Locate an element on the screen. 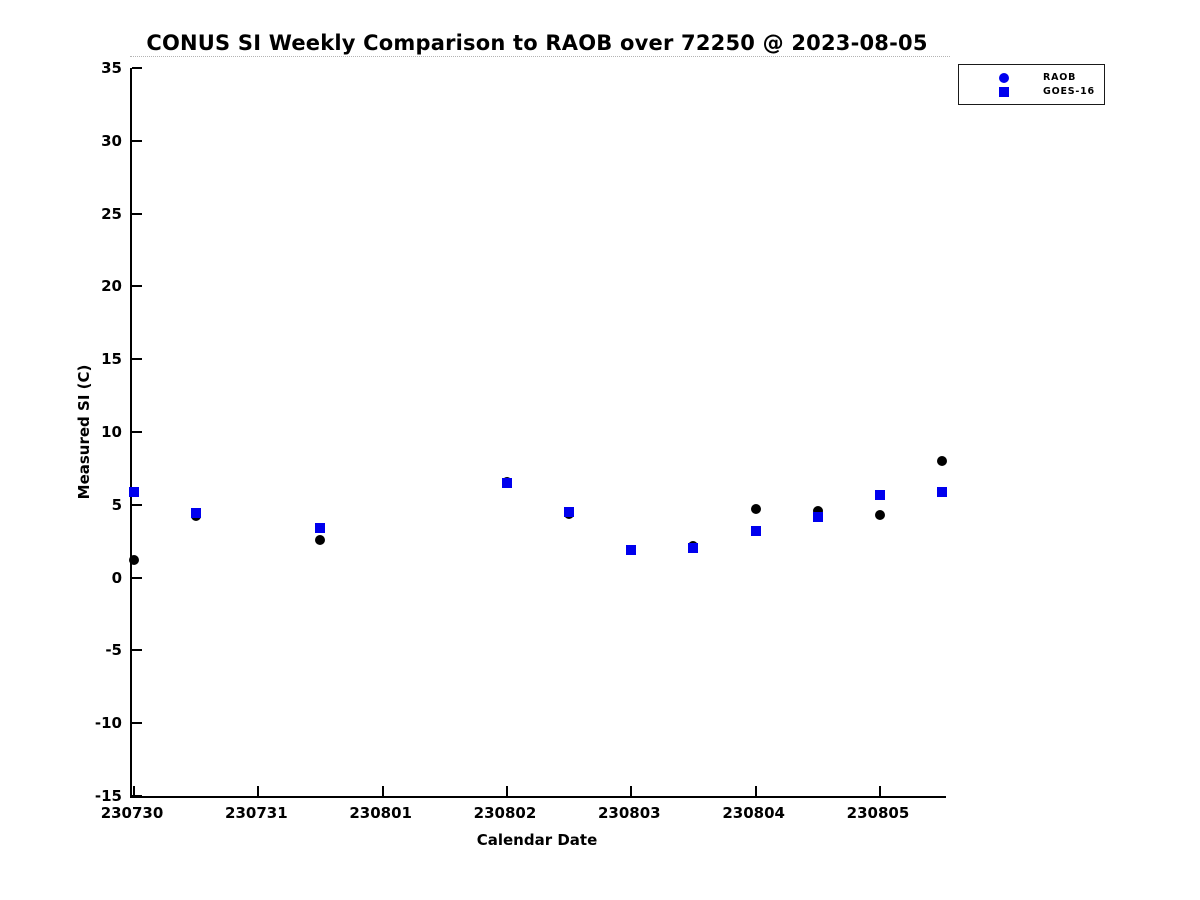 This screenshot has height=900, width=1200. plot-top-border is located at coordinates (540, 56).